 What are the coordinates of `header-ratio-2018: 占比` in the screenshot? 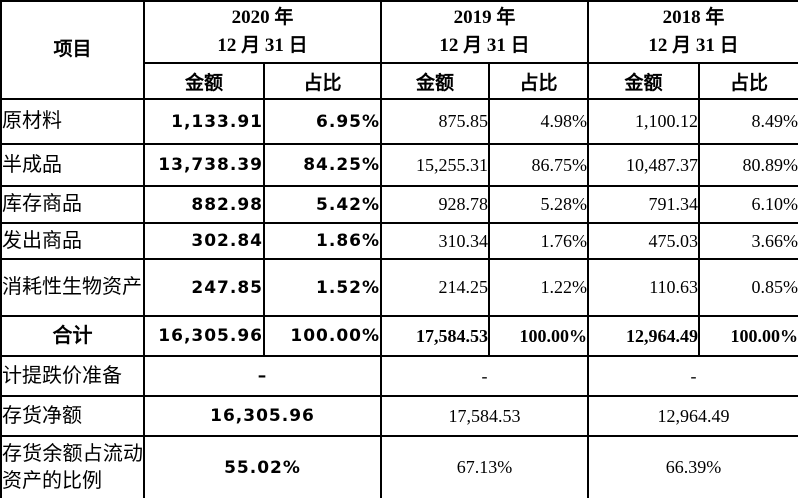 It's located at (748, 81).